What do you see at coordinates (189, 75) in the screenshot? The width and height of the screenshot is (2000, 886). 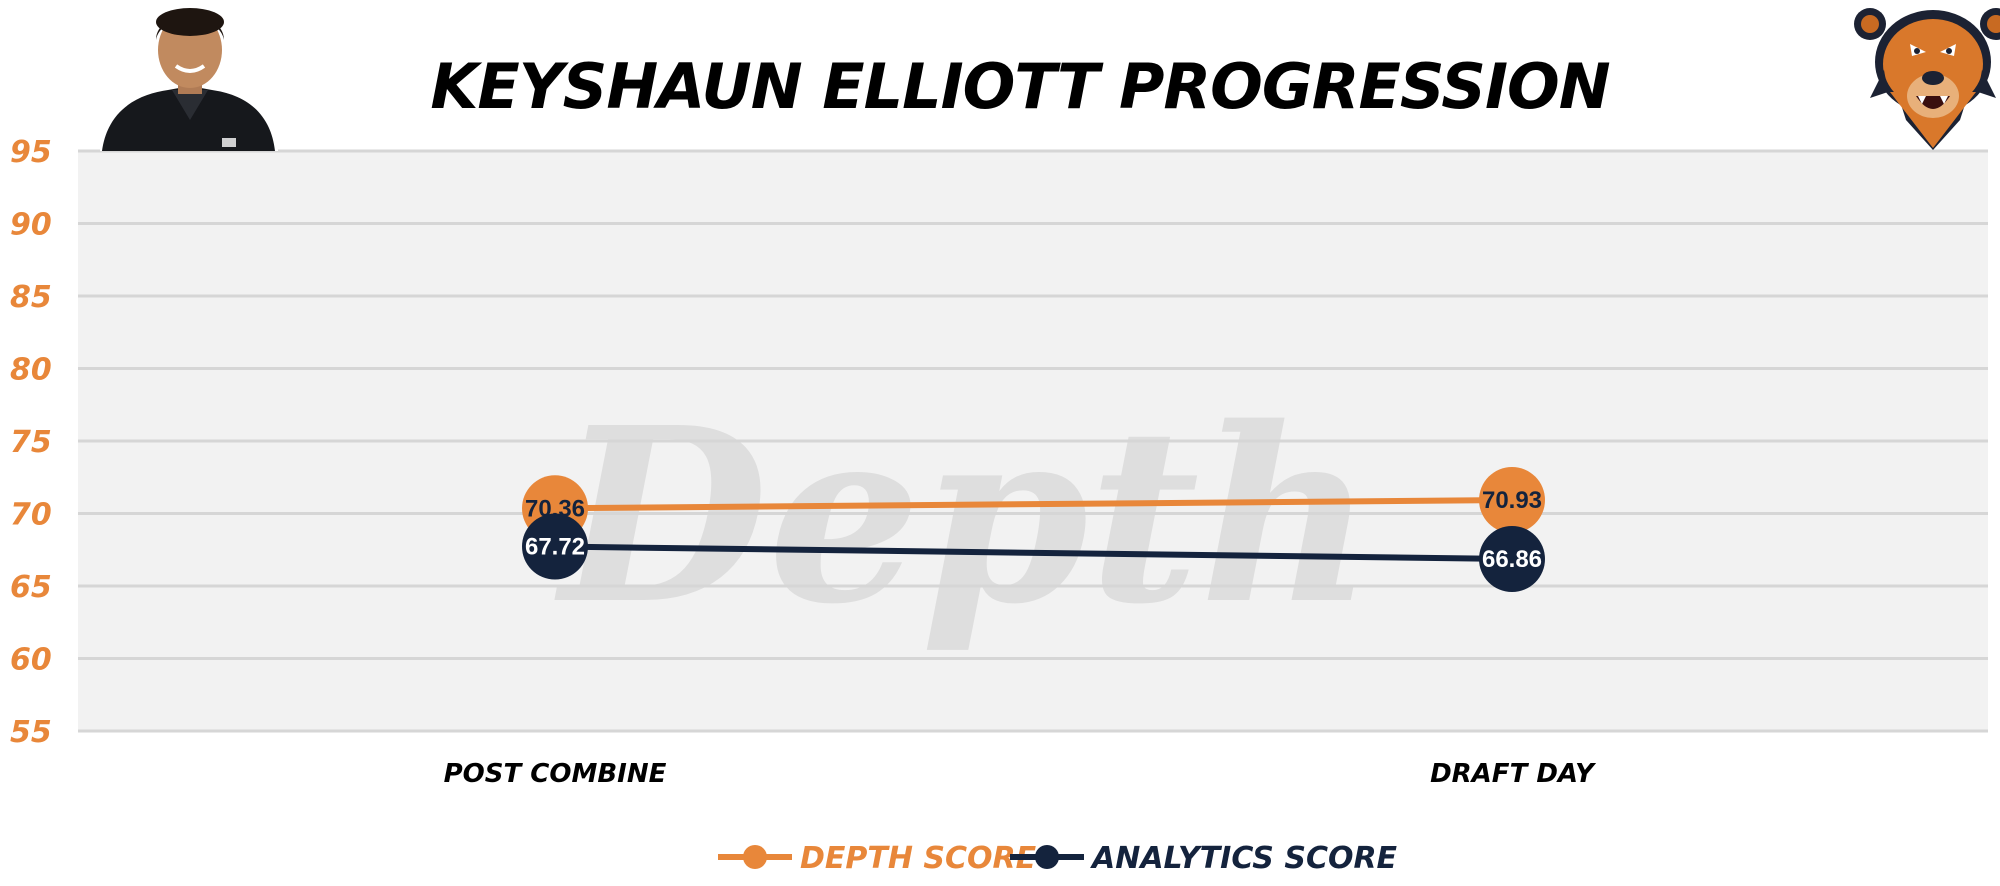 I see `player-headshot-icon` at bounding box center [189, 75].